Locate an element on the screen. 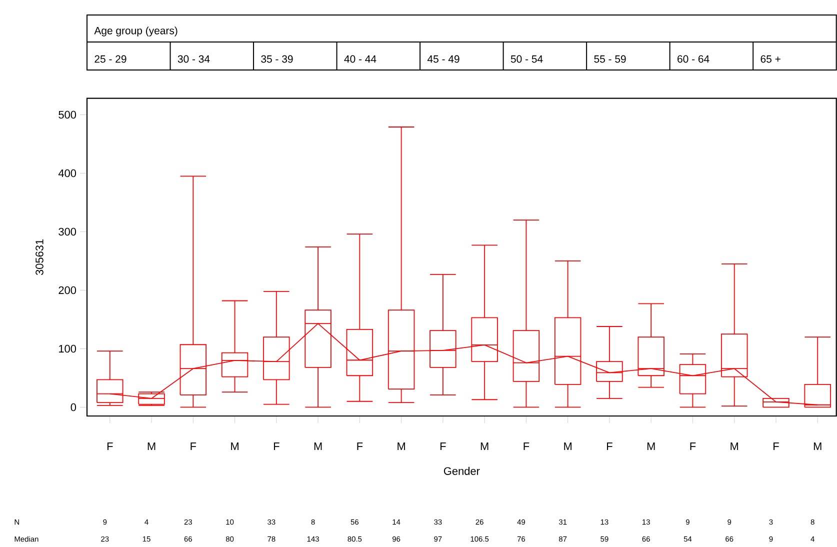 This screenshot has height=547, width=837. x-axis-title: Gender is located at coordinates (462, 470).